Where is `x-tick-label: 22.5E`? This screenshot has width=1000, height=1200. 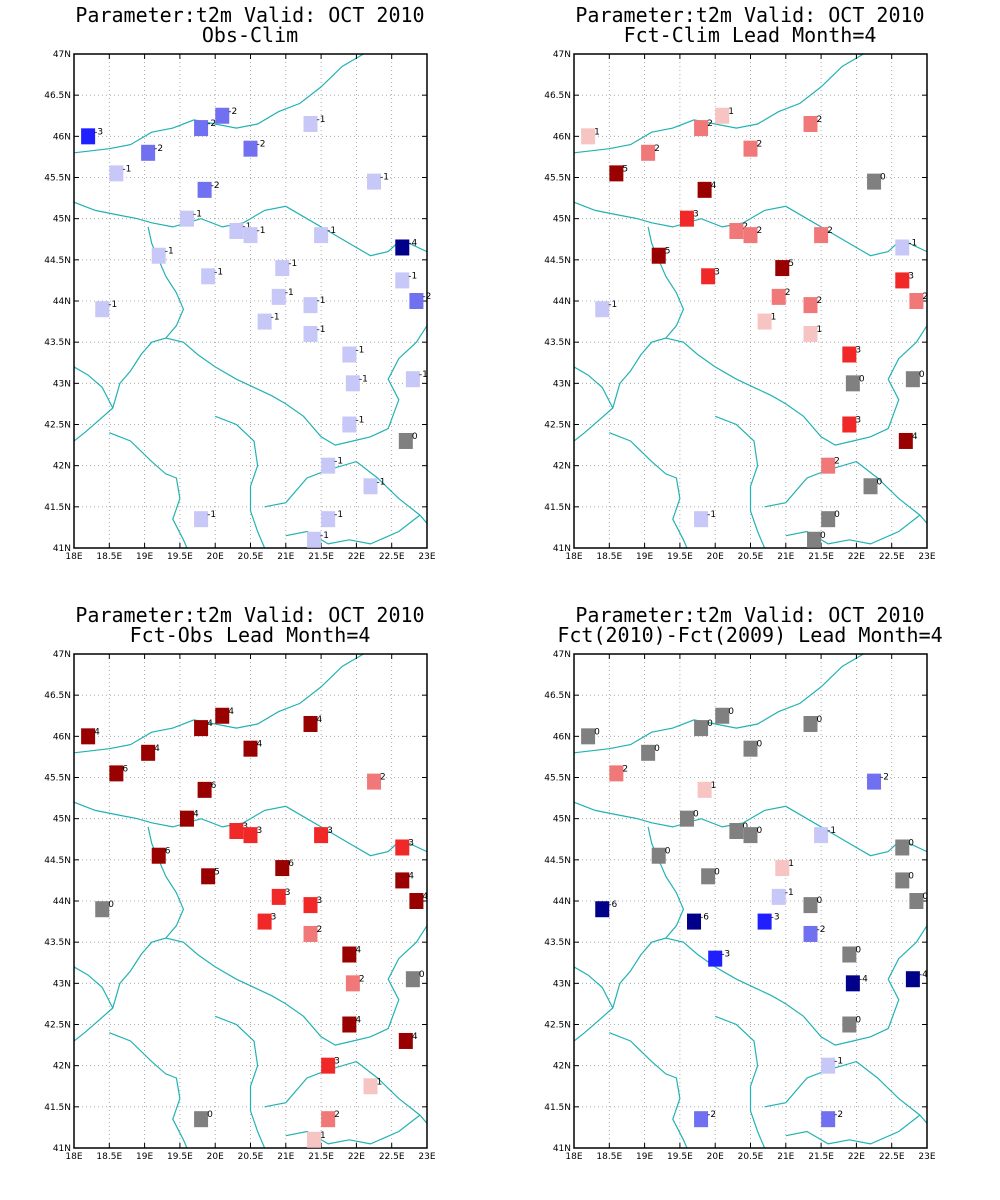
x-tick-label: 22.5E is located at coordinates (392, 1157).